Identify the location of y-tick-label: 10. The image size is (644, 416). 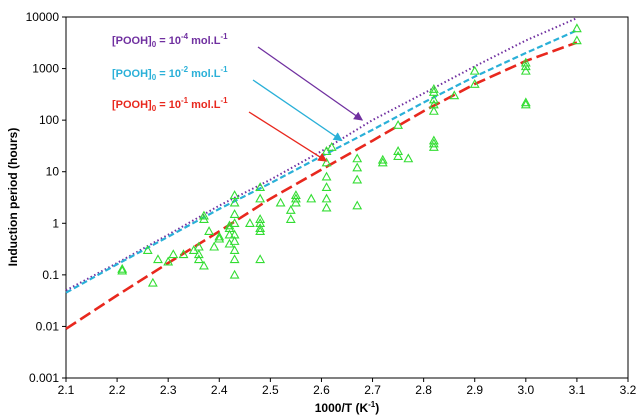
(53, 172).